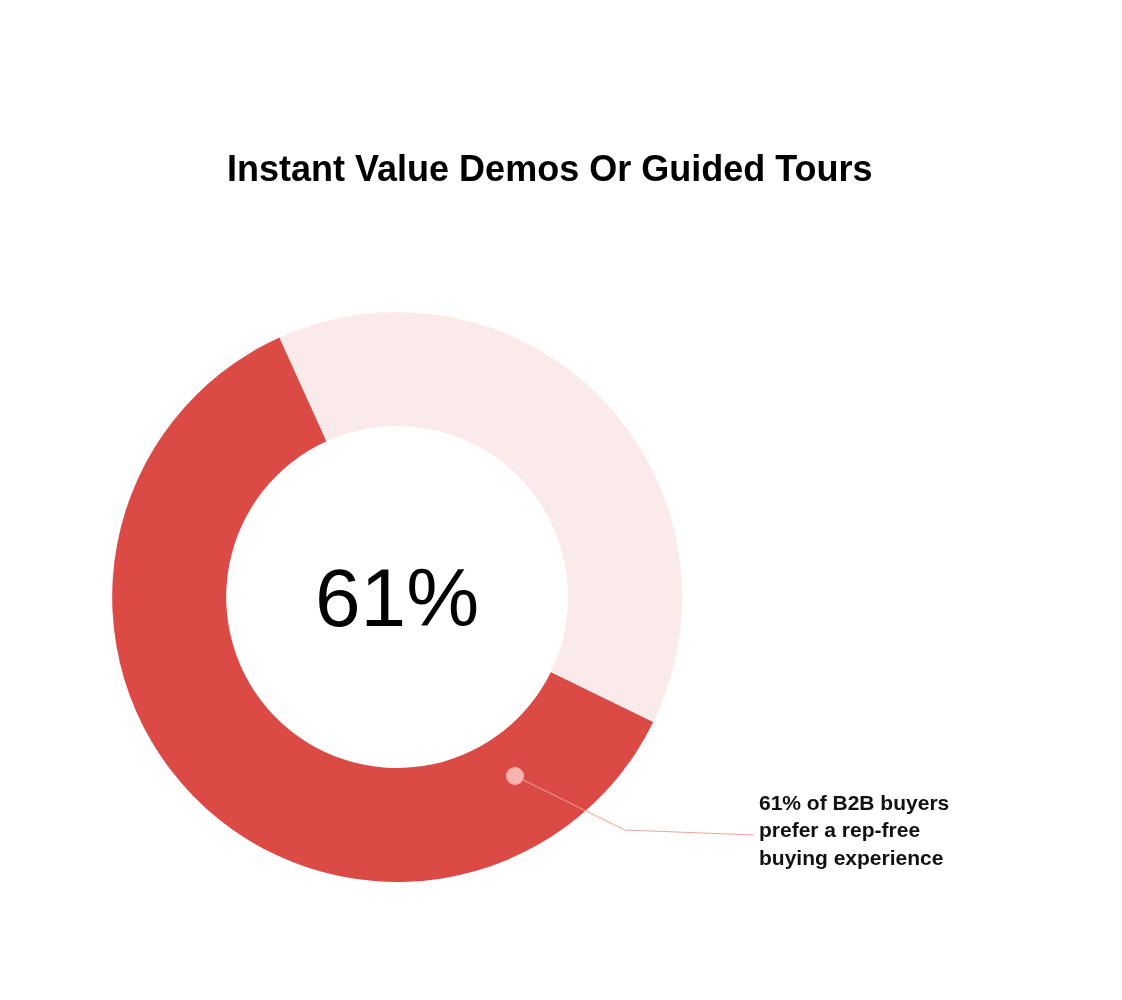 Image resolution: width=1122 pixels, height=1000 pixels. Describe the element at coordinates (397, 597) in the screenshot. I see `text: 61%` at that location.